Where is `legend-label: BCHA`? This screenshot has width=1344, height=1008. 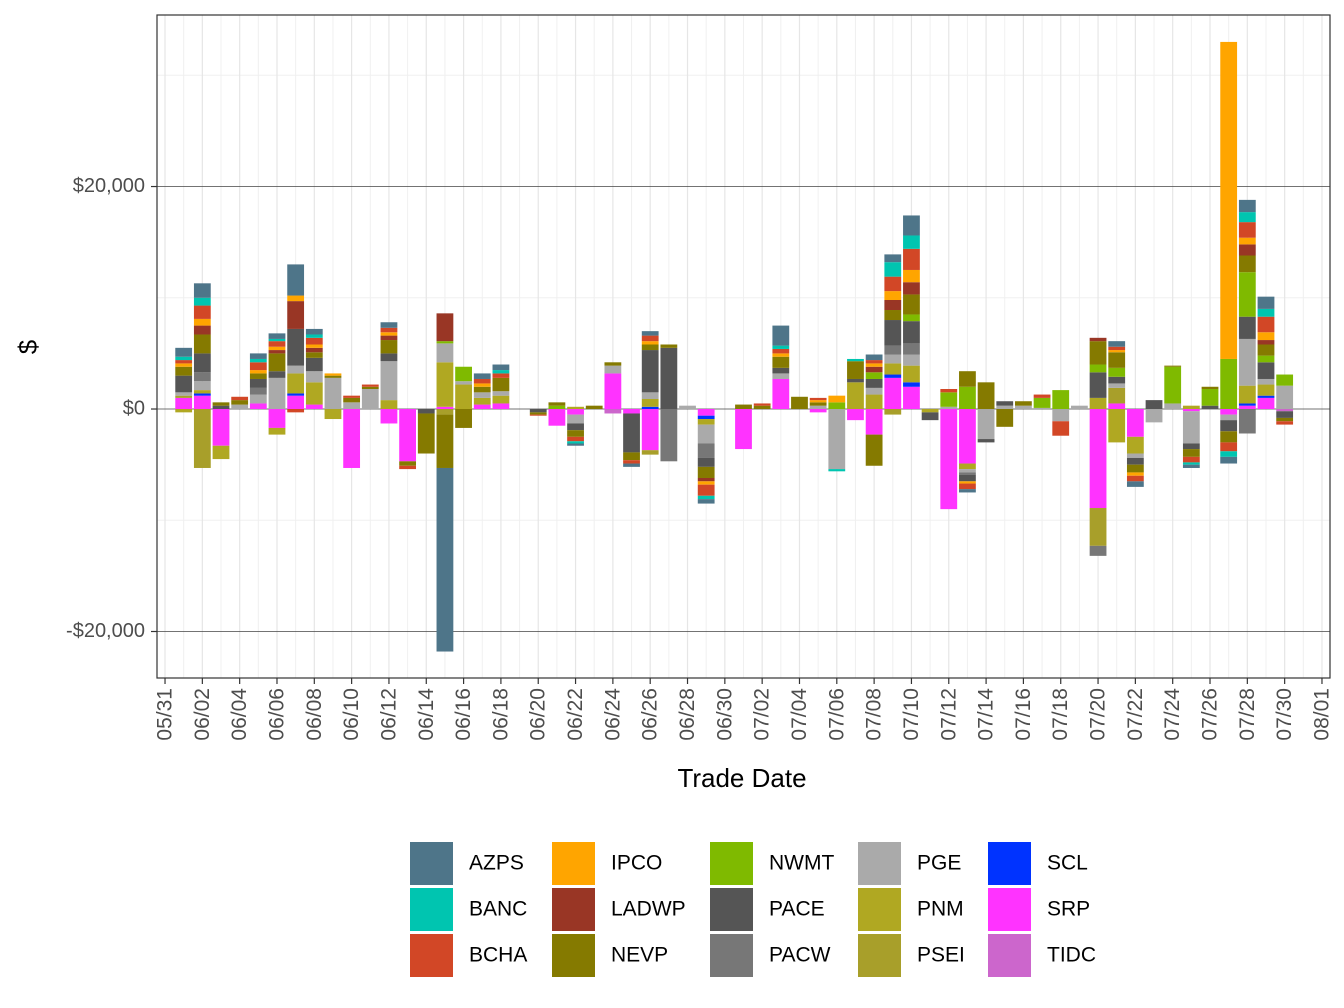 legend-label: BCHA is located at coordinates (498, 955).